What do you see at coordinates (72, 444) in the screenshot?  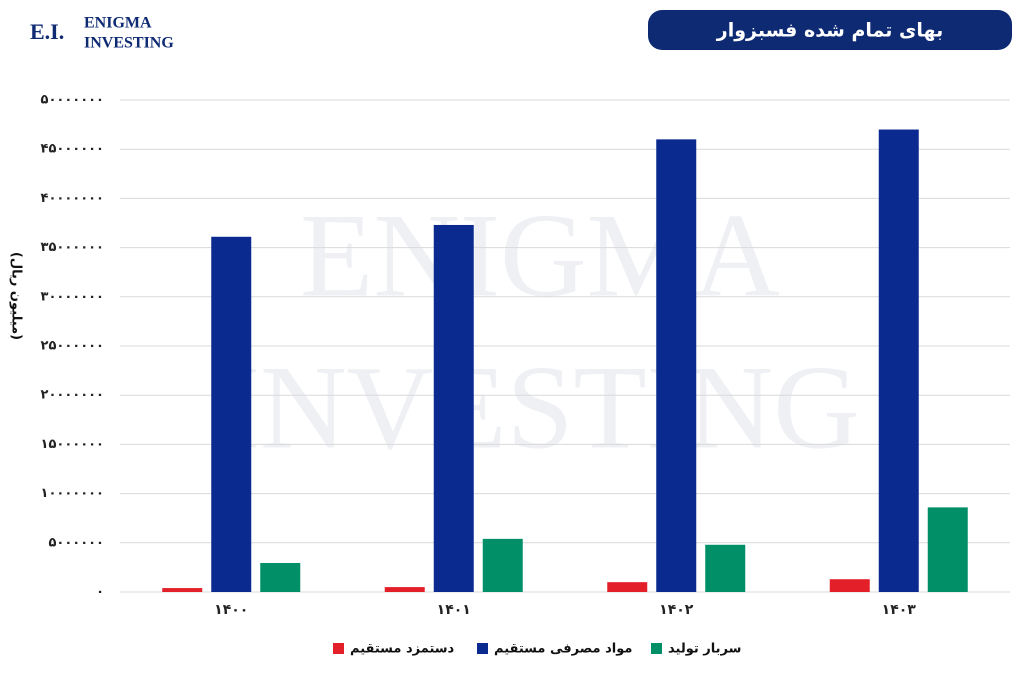 I see `y-tick-label: ۱۵۰۰۰۰۰۰` at bounding box center [72, 444].